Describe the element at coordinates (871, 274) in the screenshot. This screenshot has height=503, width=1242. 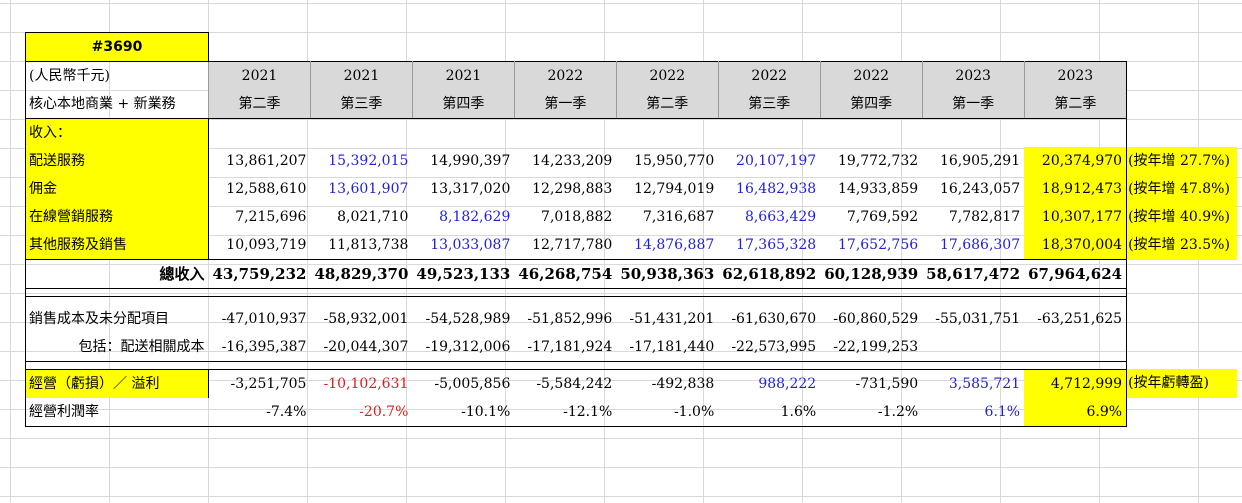
I see `total-cell: 60,128,939` at that location.